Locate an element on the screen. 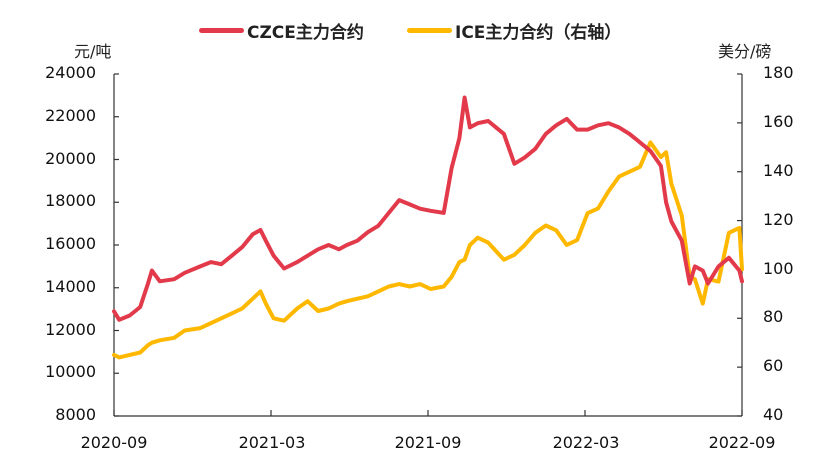 The image size is (817, 464). chart-legend: CZCE主力合约 ICE主力合约（右轴） is located at coordinates (408, 32).